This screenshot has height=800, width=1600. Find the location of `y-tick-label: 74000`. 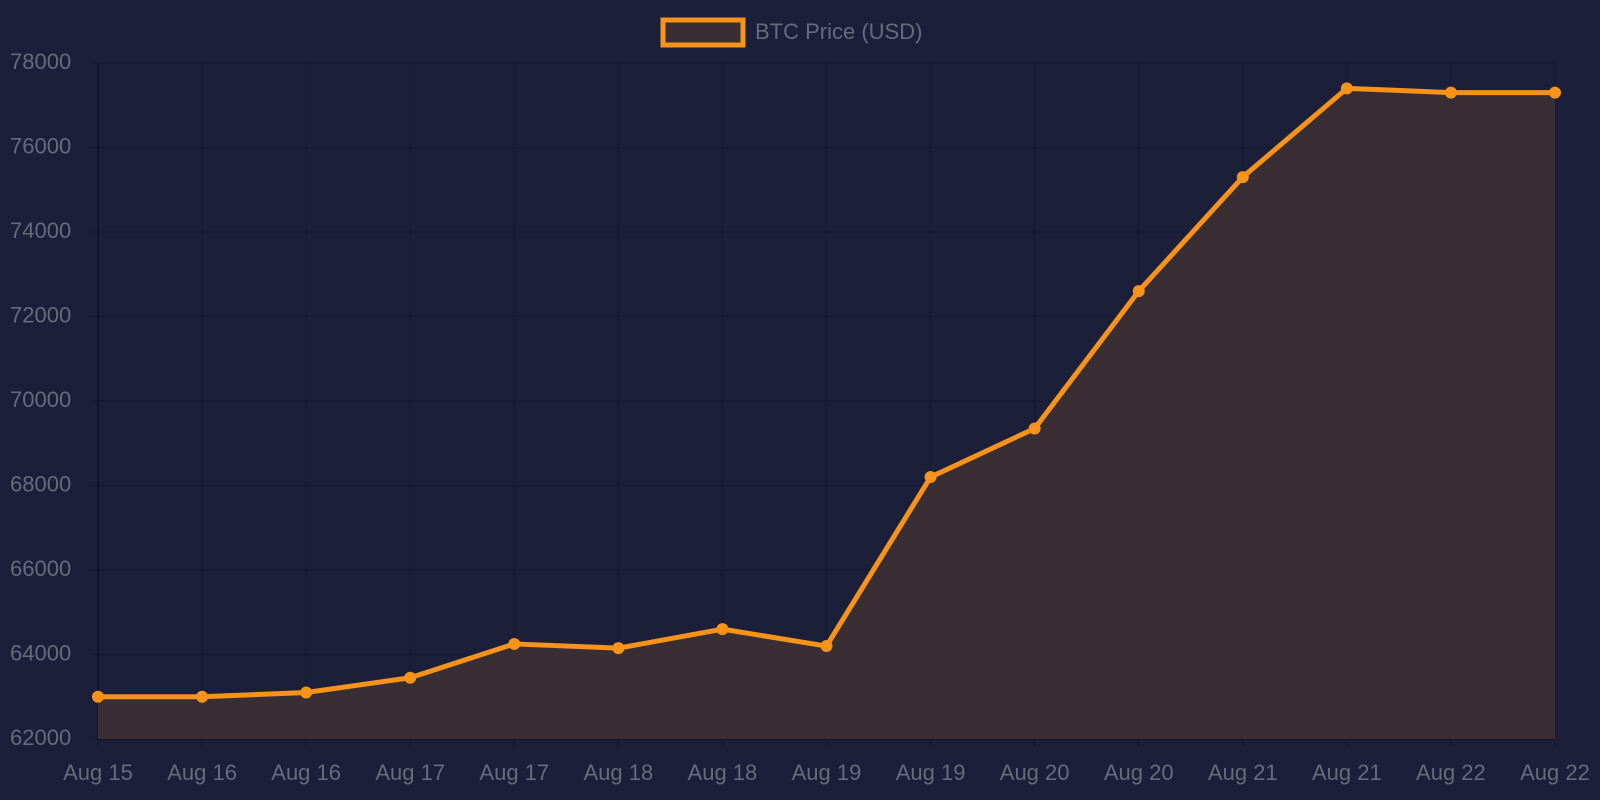

y-tick-label: 74000 is located at coordinates (40, 230).